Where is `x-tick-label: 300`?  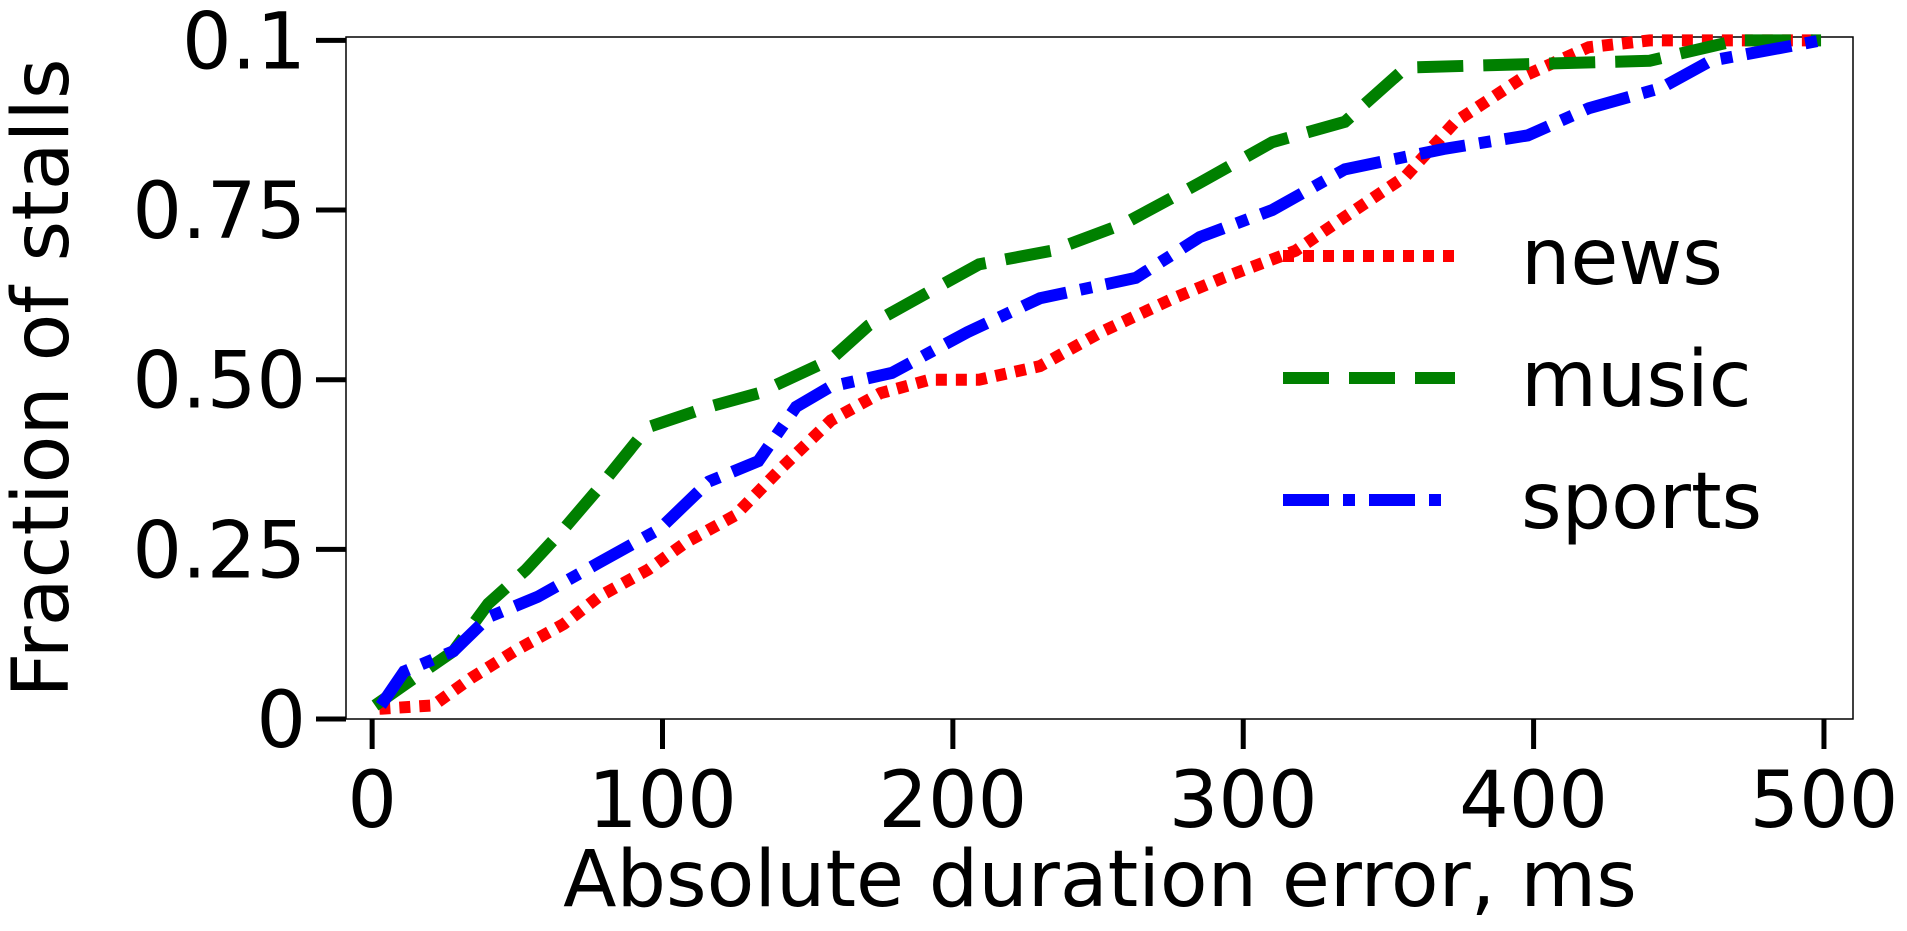 x-tick-label: 300 is located at coordinates (1243, 801).